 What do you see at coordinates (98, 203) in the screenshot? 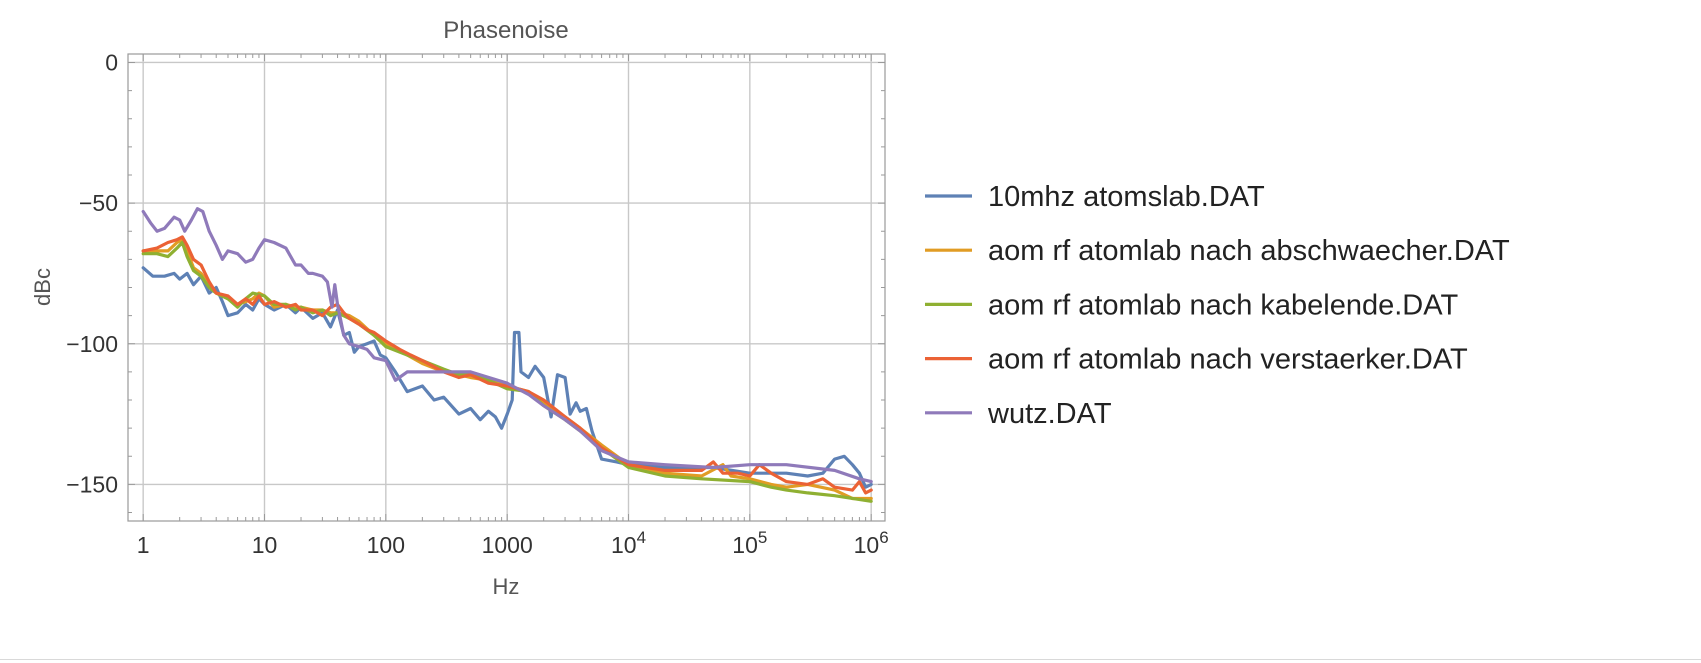
I see `y-tick-label: −50` at bounding box center [98, 203].